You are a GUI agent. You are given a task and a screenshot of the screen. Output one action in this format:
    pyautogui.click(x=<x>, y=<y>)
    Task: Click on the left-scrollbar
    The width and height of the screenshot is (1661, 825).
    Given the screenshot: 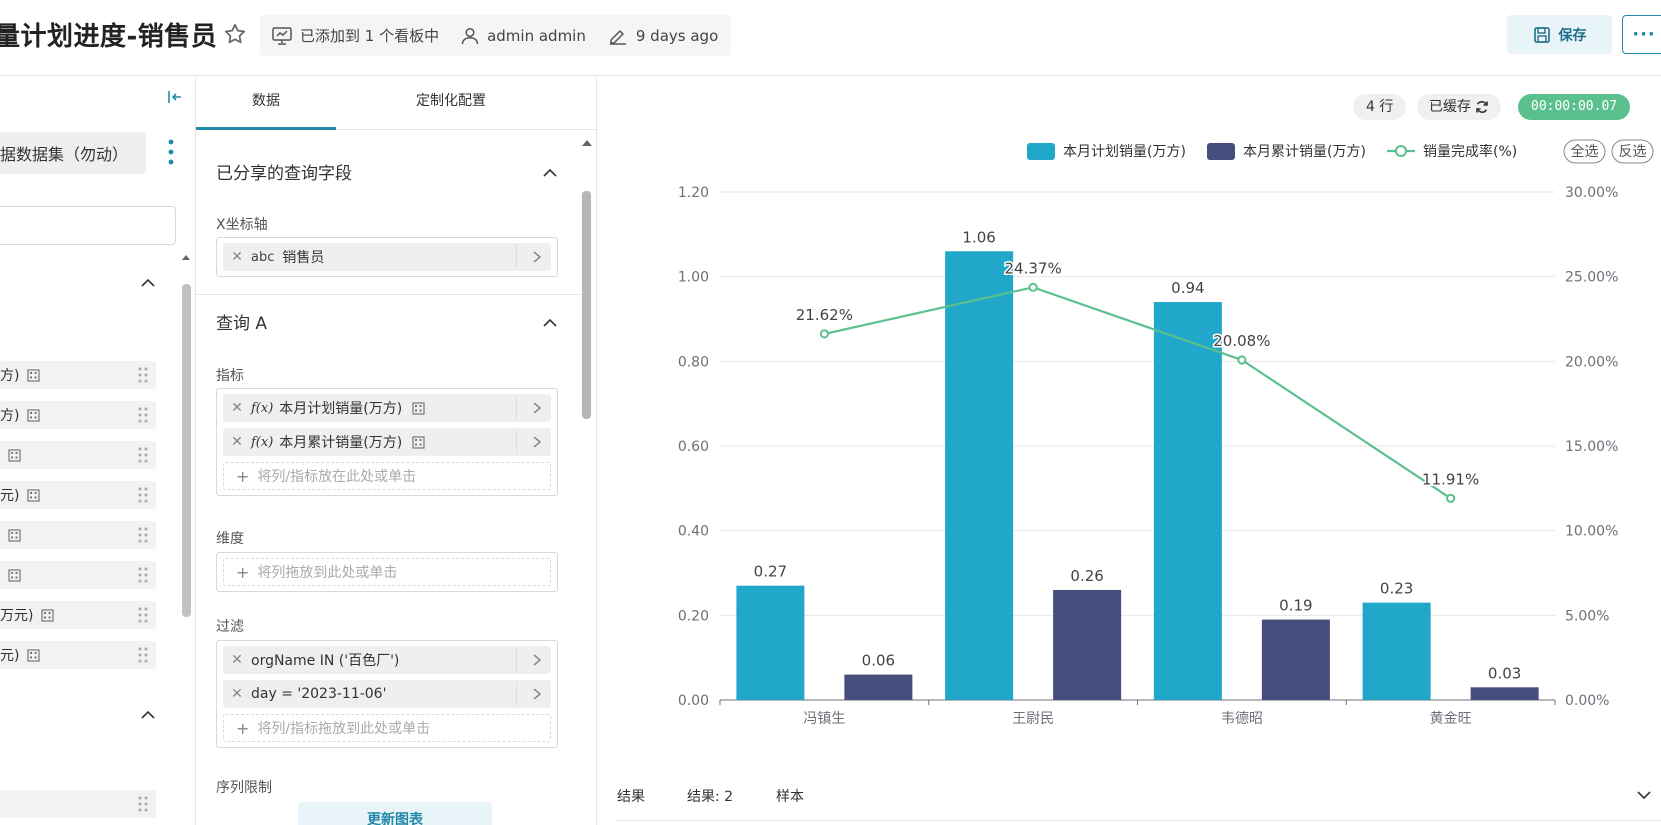 What is the action you would take?
    pyautogui.click(x=186, y=450)
    